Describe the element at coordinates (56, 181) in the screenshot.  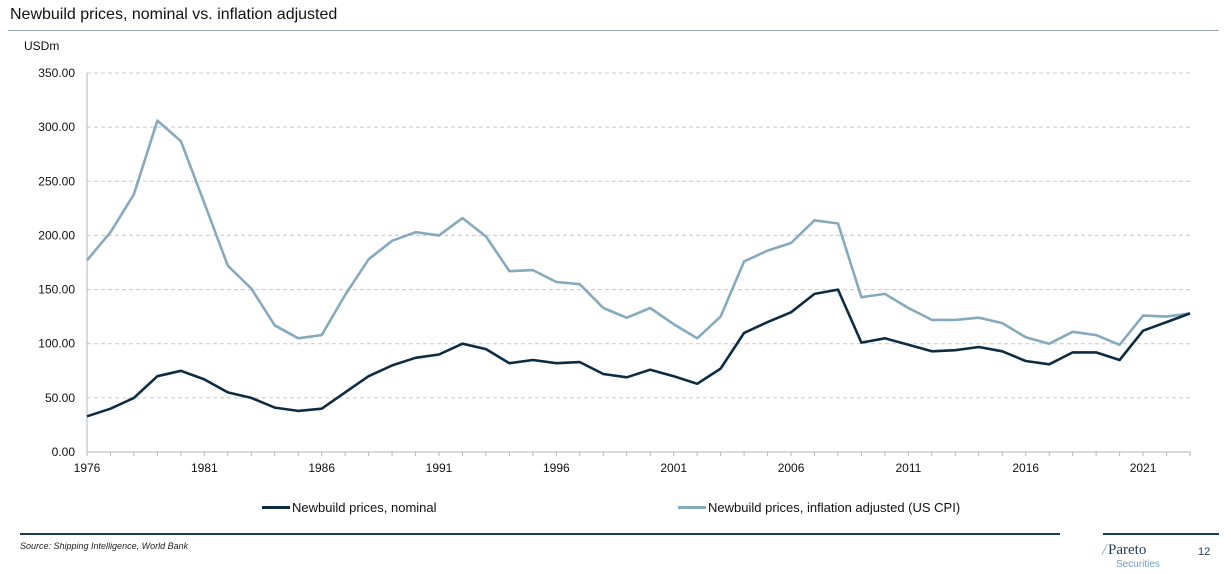
I see `y-tick-label: 250.00` at that location.